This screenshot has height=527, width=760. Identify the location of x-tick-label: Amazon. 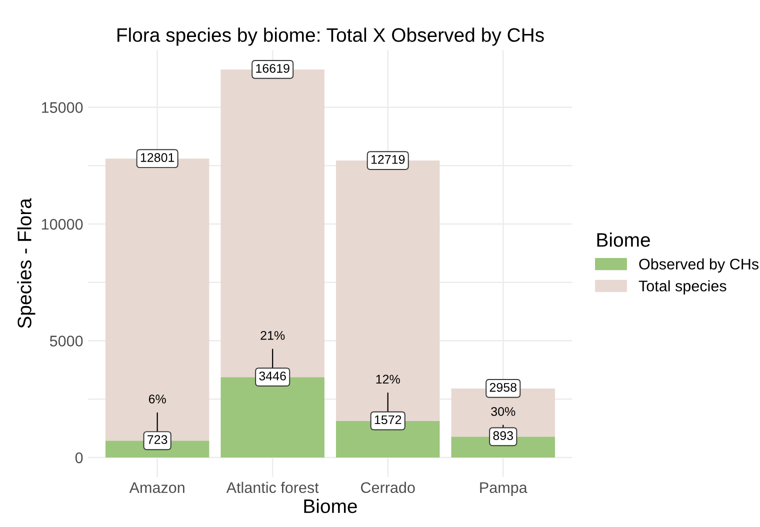
(156, 488).